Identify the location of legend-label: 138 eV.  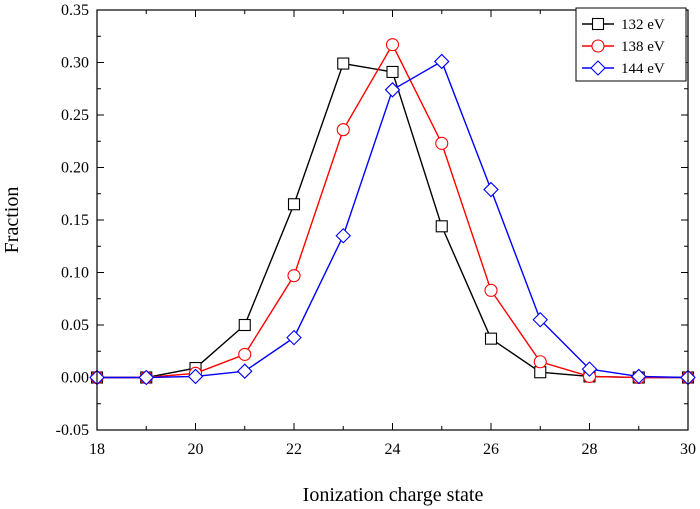
(643, 47).